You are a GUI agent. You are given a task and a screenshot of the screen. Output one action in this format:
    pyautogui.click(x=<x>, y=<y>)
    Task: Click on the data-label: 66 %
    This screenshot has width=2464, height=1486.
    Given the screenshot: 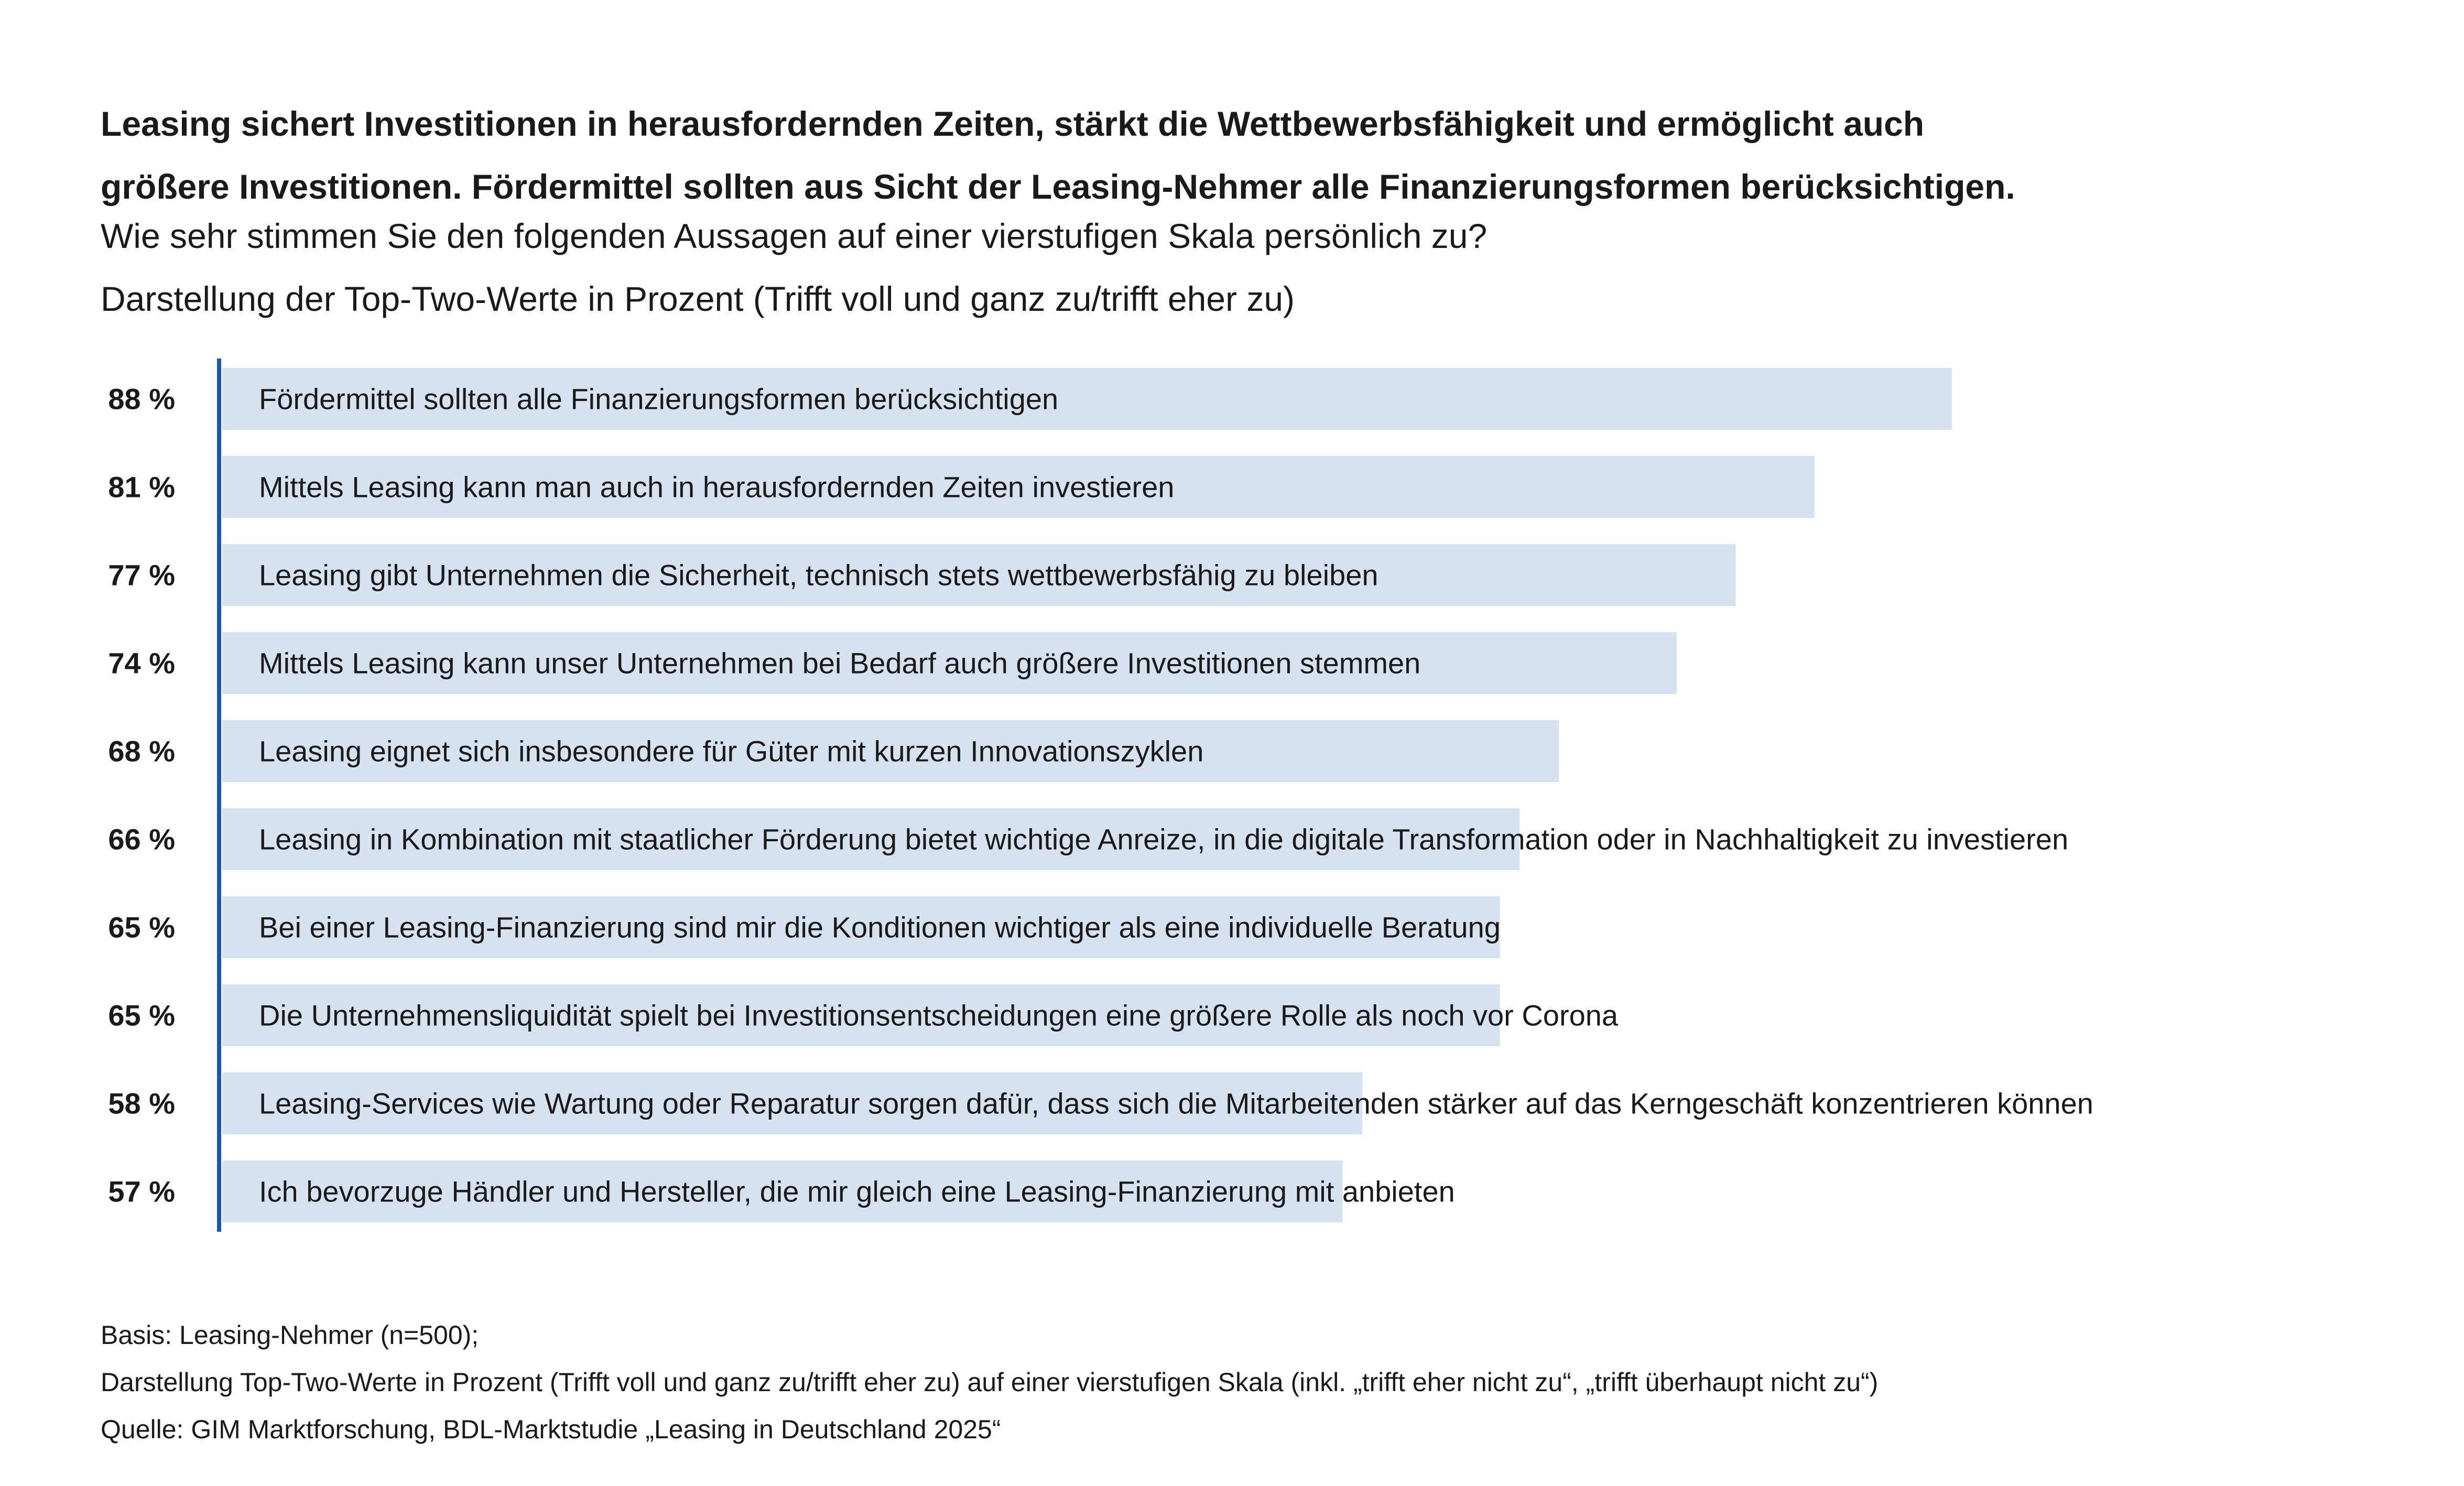 What is the action you would take?
    pyautogui.click(x=141, y=839)
    